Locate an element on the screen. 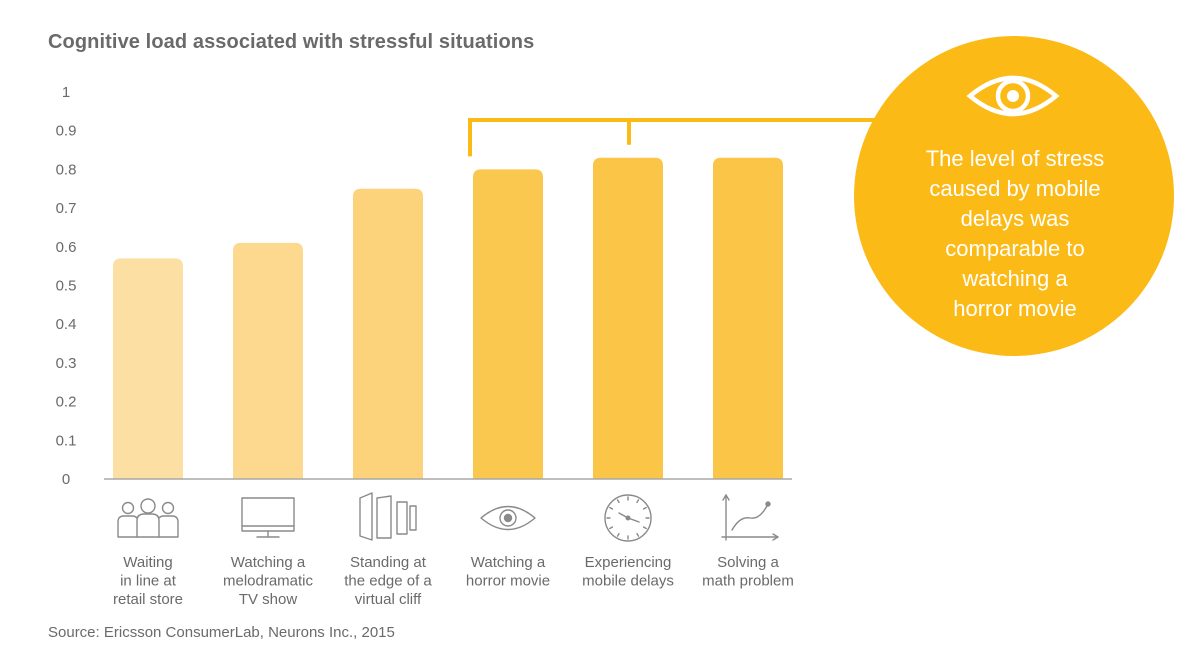 The height and width of the screenshot is (671, 1200). x-tick-label-line: Standing at is located at coordinates (388, 562).